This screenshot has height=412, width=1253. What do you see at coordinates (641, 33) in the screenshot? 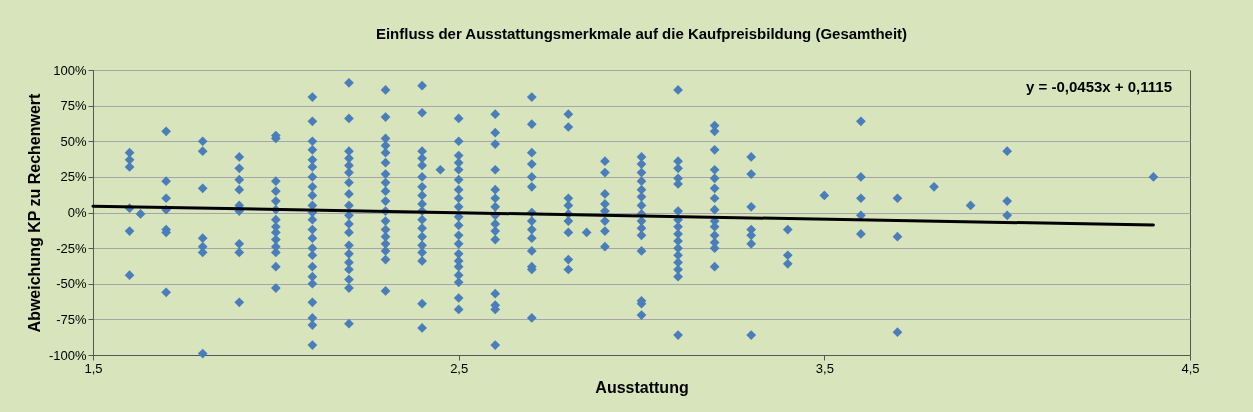
I see `chart-title: Einfluss der Ausstattungsmerkmale auf die Kaufpreisbildung (Gesamtheit)` at bounding box center [641, 33].